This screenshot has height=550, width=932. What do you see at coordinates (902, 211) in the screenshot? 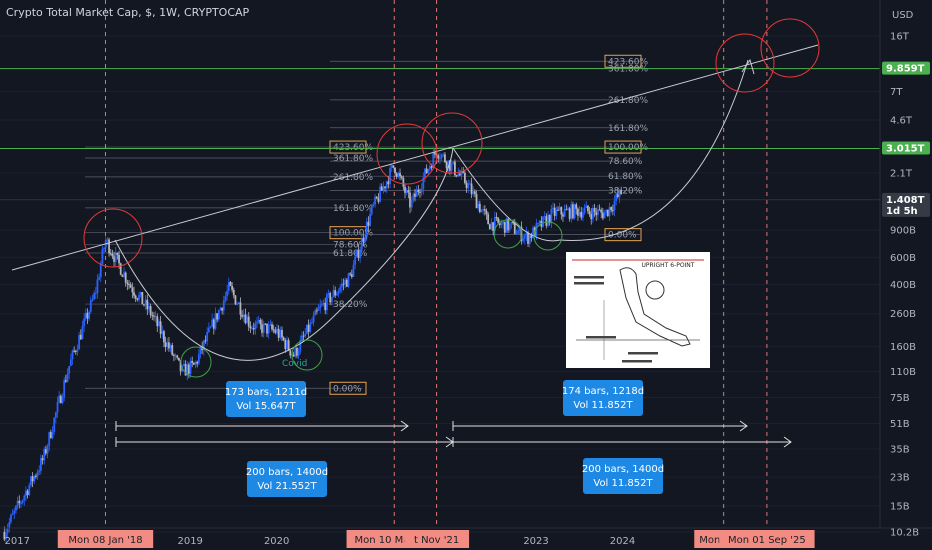
I see `price-tag-countdown: 1d 5h` at bounding box center [902, 211].